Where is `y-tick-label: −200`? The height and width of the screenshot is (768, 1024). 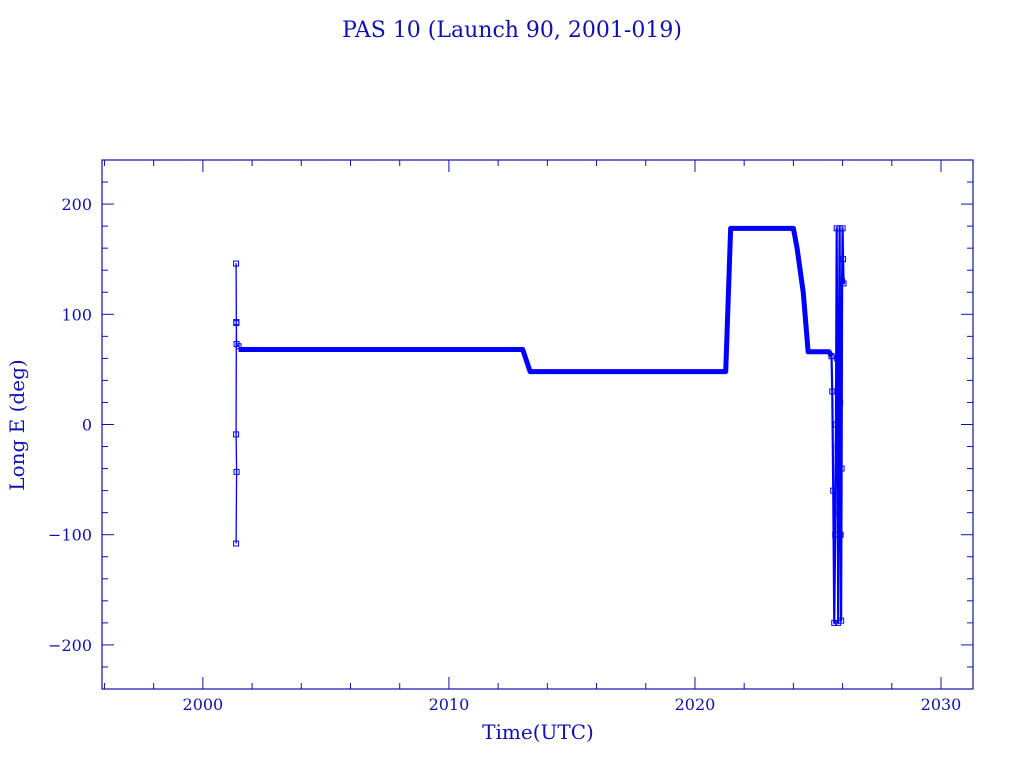 y-tick-label: −200 is located at coordinates (70, 645).